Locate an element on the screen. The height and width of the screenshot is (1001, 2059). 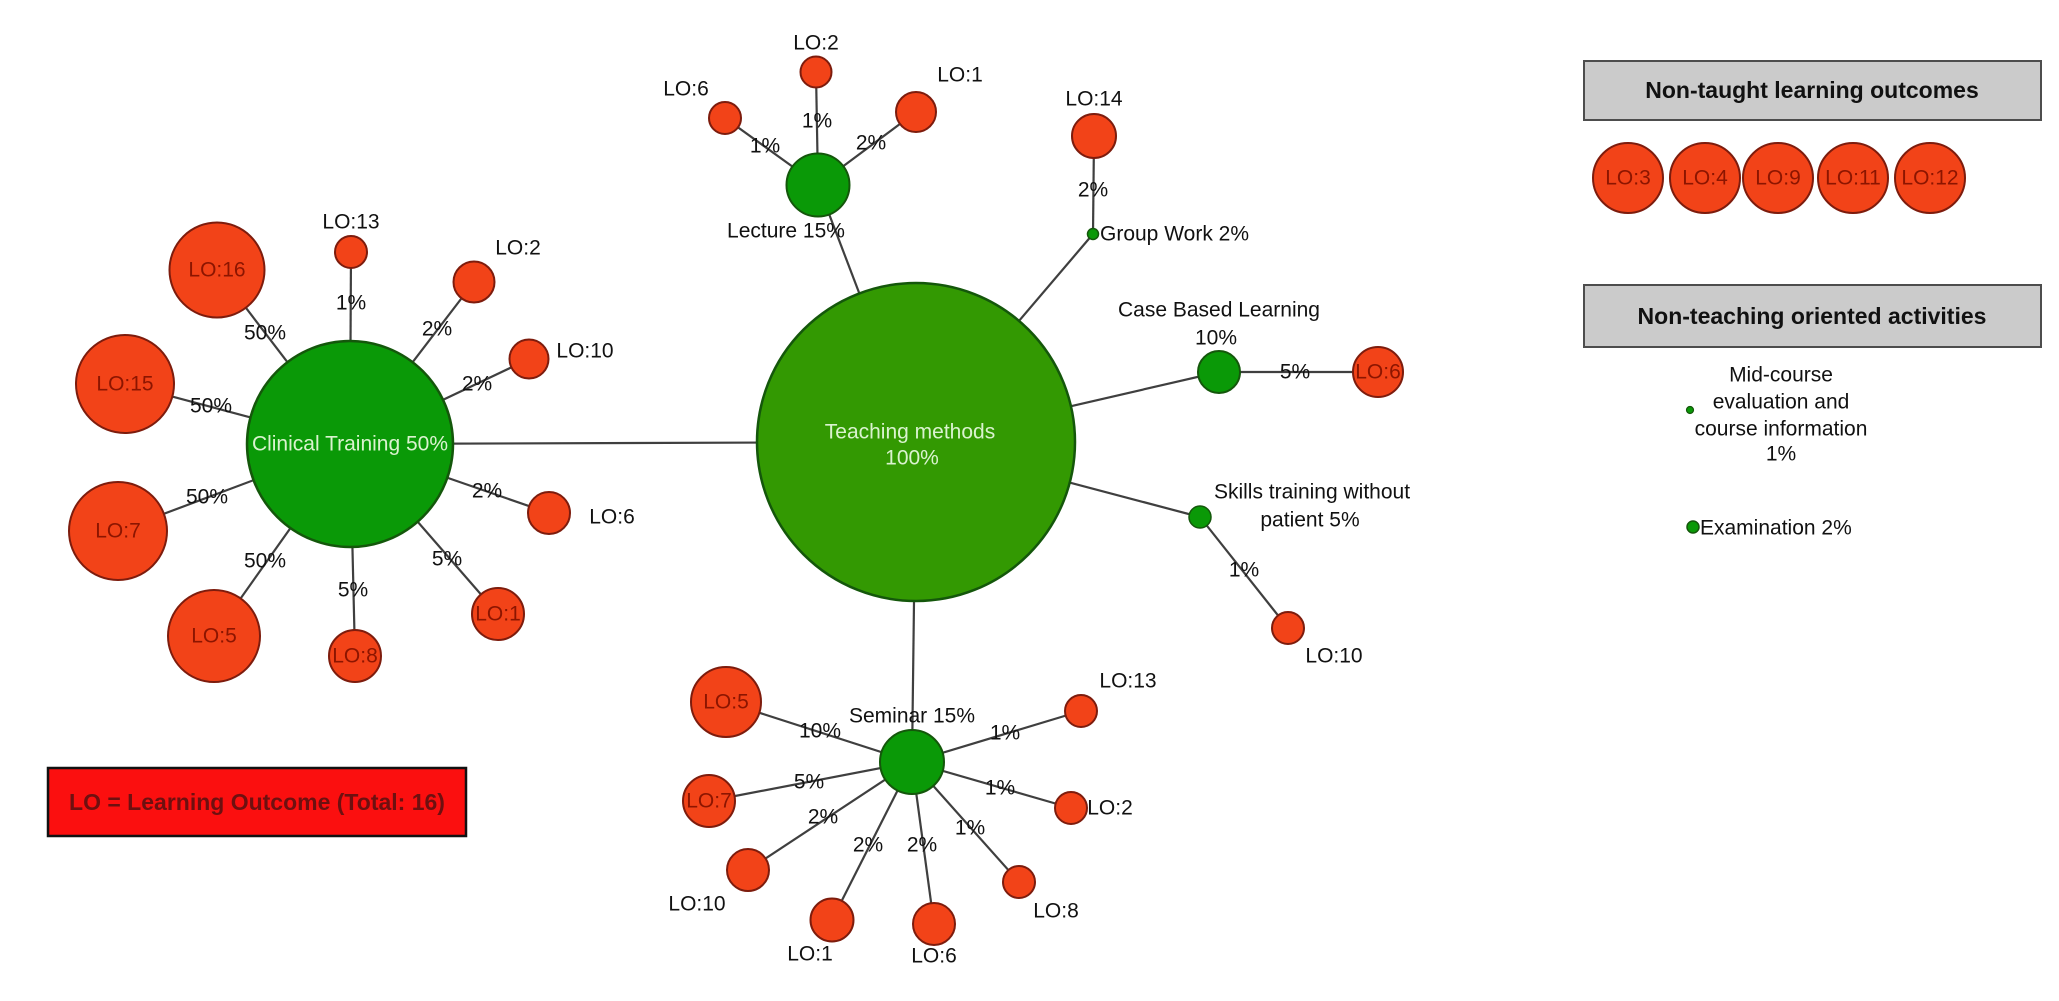
svg-text: course information is located at coordinates (1781, 429).